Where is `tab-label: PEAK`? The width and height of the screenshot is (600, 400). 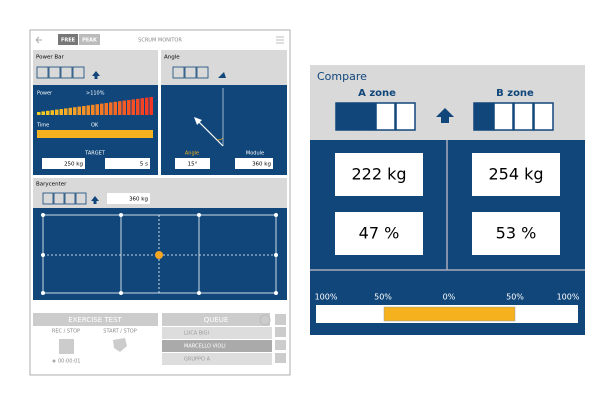 tab-label: PEAK is located at coordinates (90, 41).